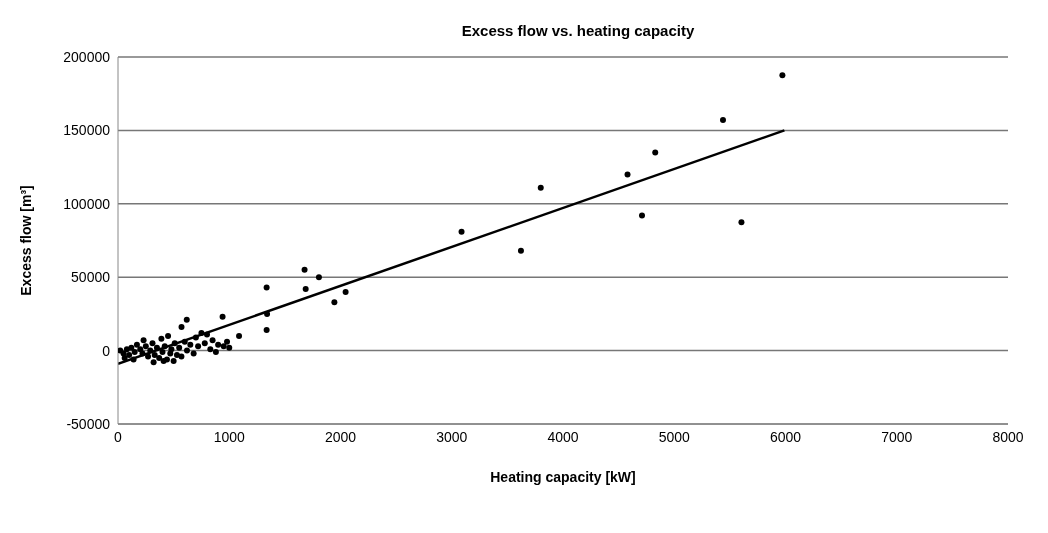 Image resolution: width=1048 pixels, height=533 pixels. I want to click on x-tick-label: 4000, so click(563, 436).